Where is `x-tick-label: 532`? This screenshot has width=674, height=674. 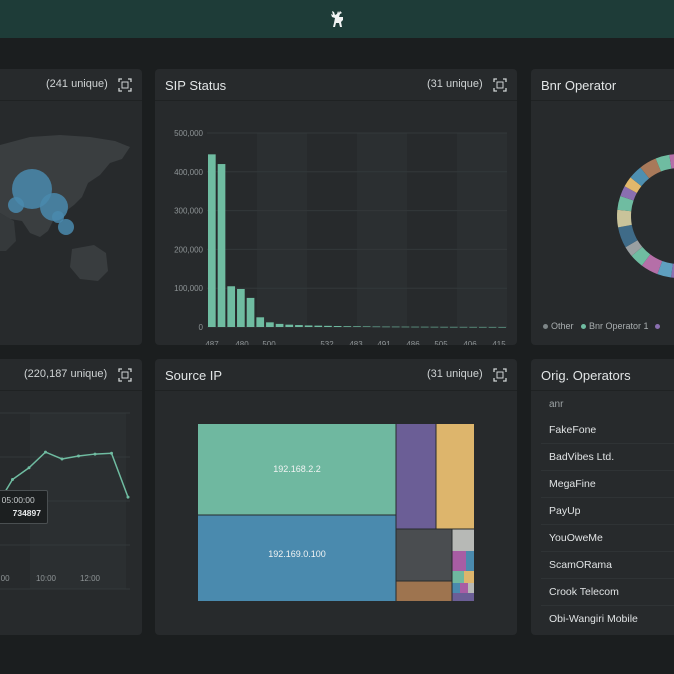 x-tick-label: 532 is located at coordinates (327, 342).